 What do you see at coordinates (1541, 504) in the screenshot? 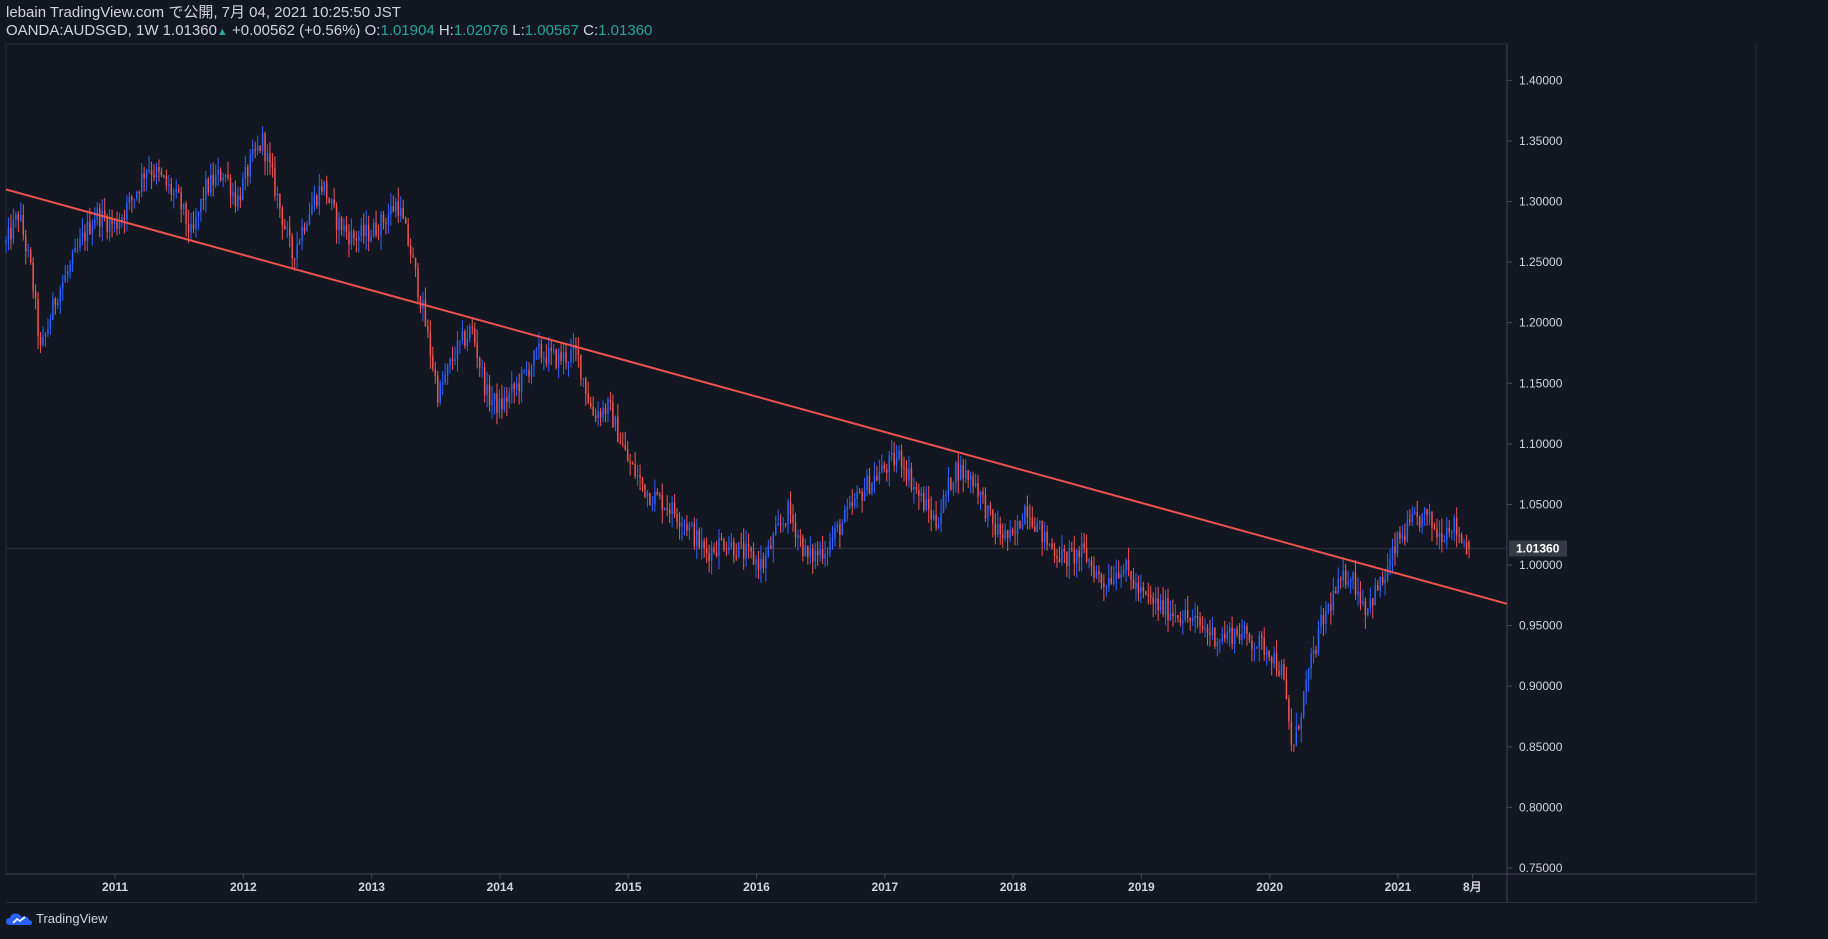
I see `y-tick-label: 1.05000` at bounding box center [1541, 504].